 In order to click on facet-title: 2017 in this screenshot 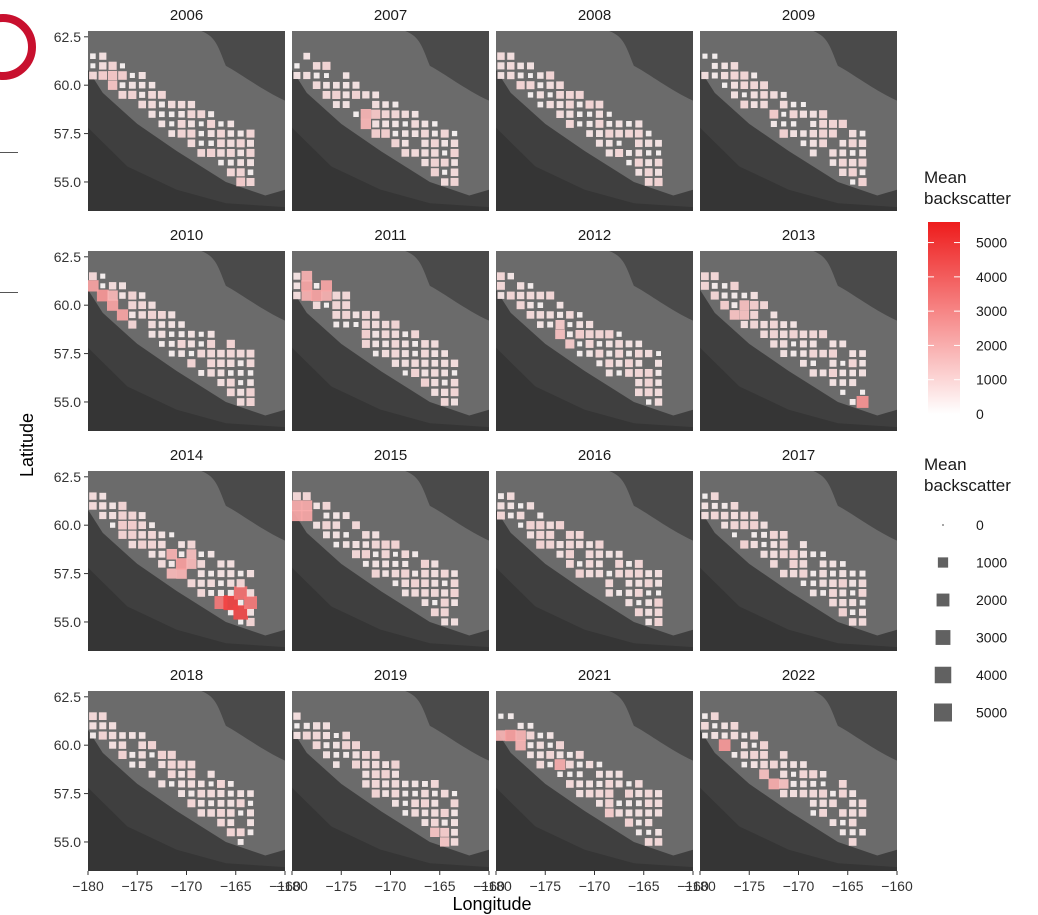, I will do `click(798, 455)`.